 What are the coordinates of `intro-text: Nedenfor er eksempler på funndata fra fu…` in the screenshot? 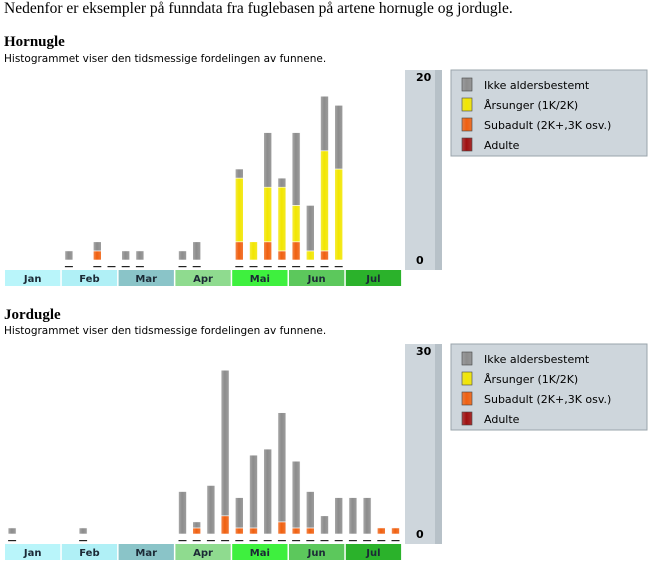 It's located at (258, 8).